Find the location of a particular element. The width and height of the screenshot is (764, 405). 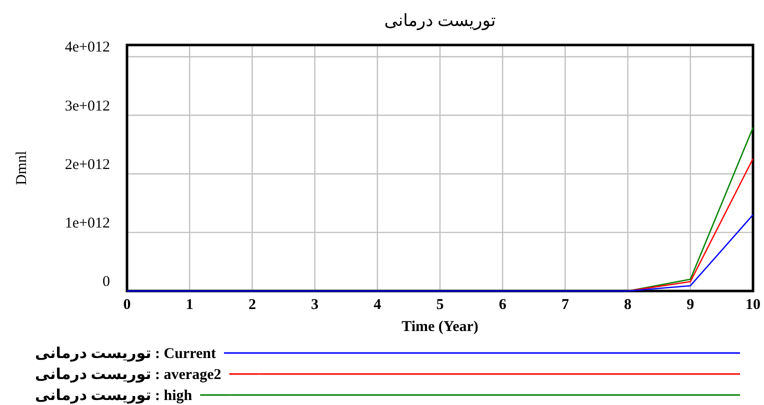

x-tick-label: 7 is located at coordinates (565, 305).